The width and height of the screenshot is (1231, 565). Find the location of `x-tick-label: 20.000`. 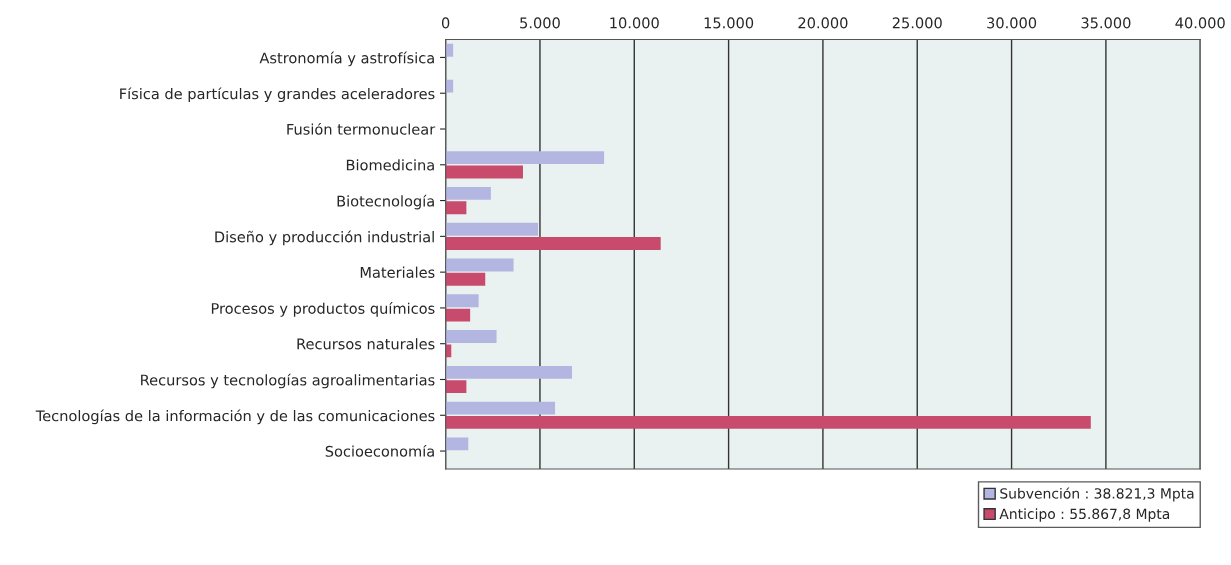

x-tick-label: 20.000 is located at coordinates (823, 23).